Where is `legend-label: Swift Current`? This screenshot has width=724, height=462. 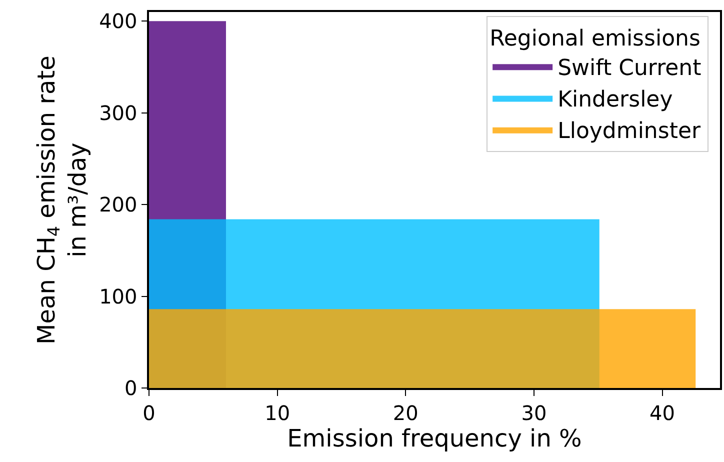
legend-label: Swift Current is located at coordinates (630, 68).